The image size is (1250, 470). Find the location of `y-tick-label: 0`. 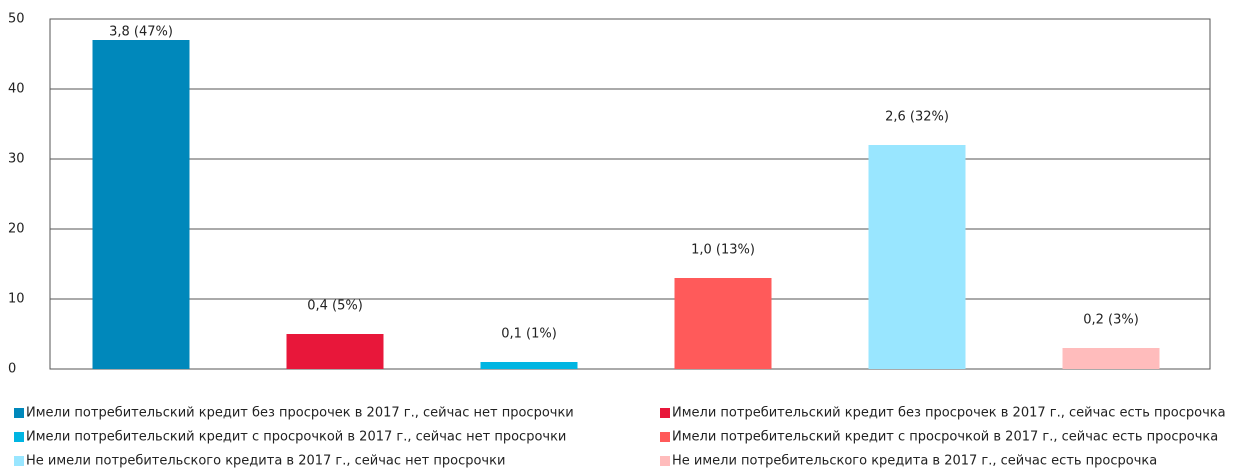

y-tick-label: 0 is located at coordinates (12, 369).